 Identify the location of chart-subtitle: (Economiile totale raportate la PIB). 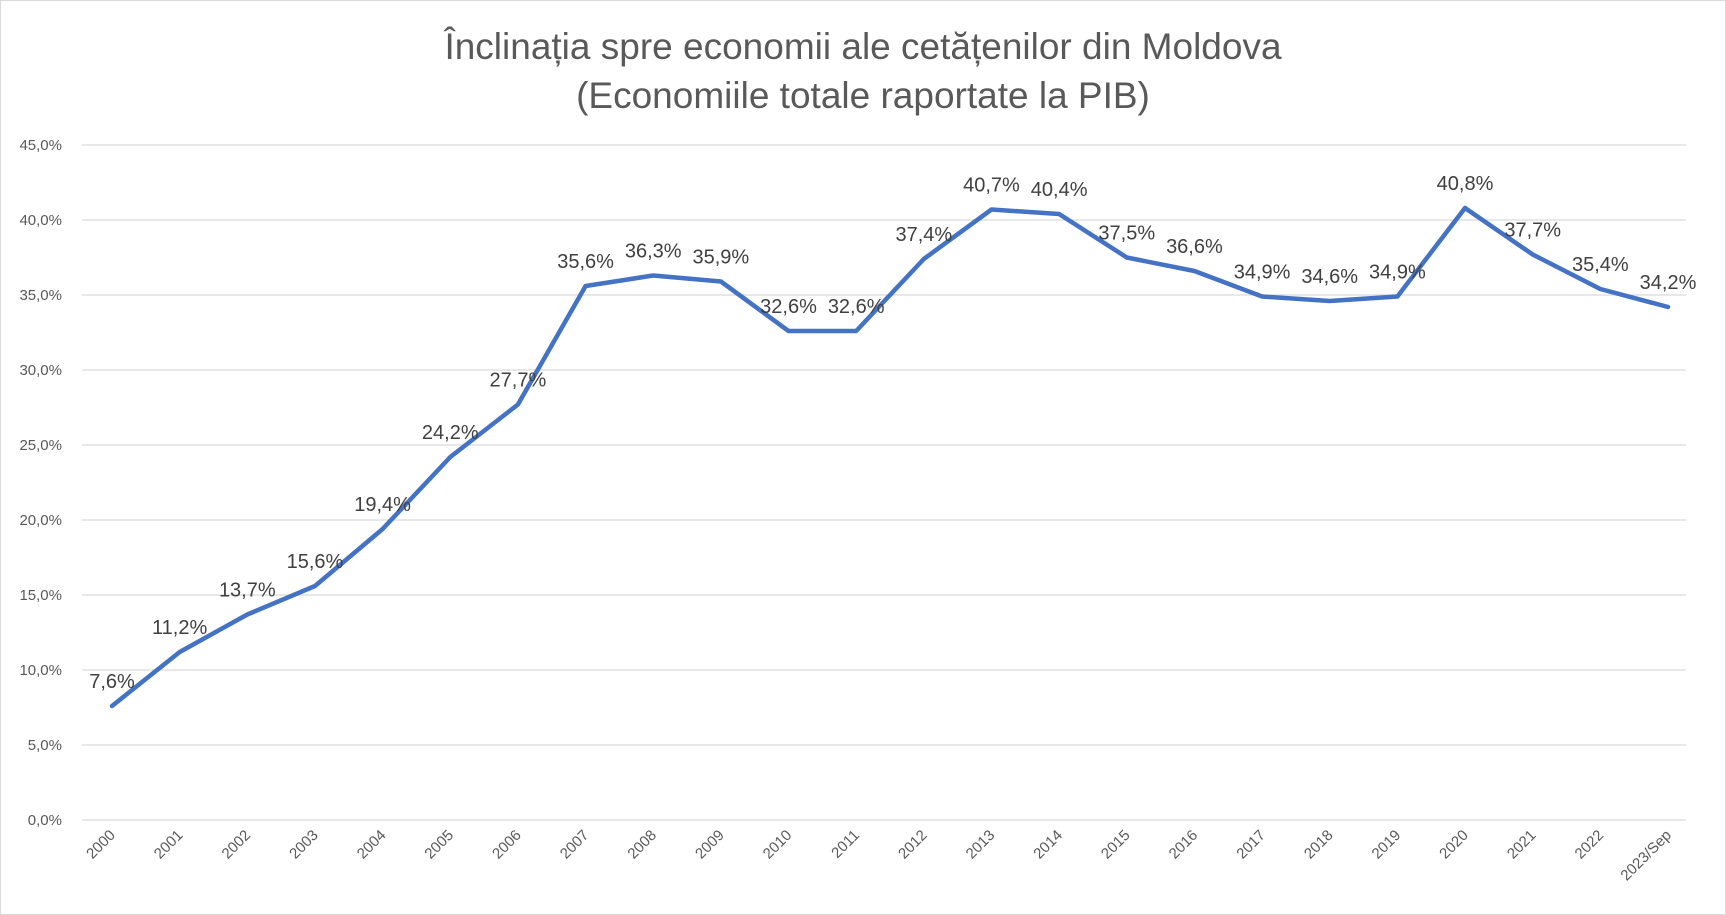
(863, 95).